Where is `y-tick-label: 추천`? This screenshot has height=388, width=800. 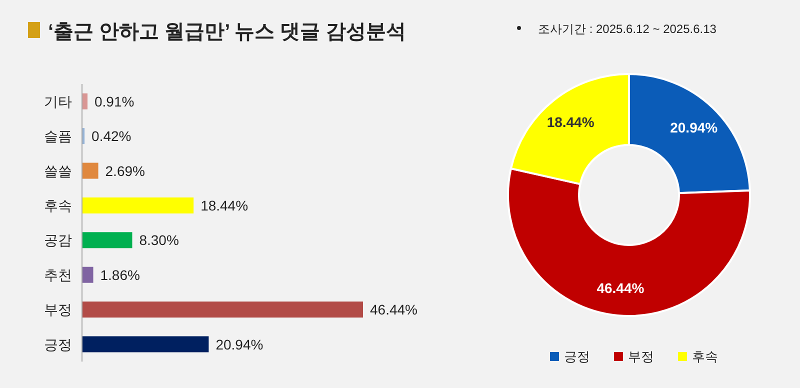
y-tick-label: 추천 is located at coordinates (58, 274).